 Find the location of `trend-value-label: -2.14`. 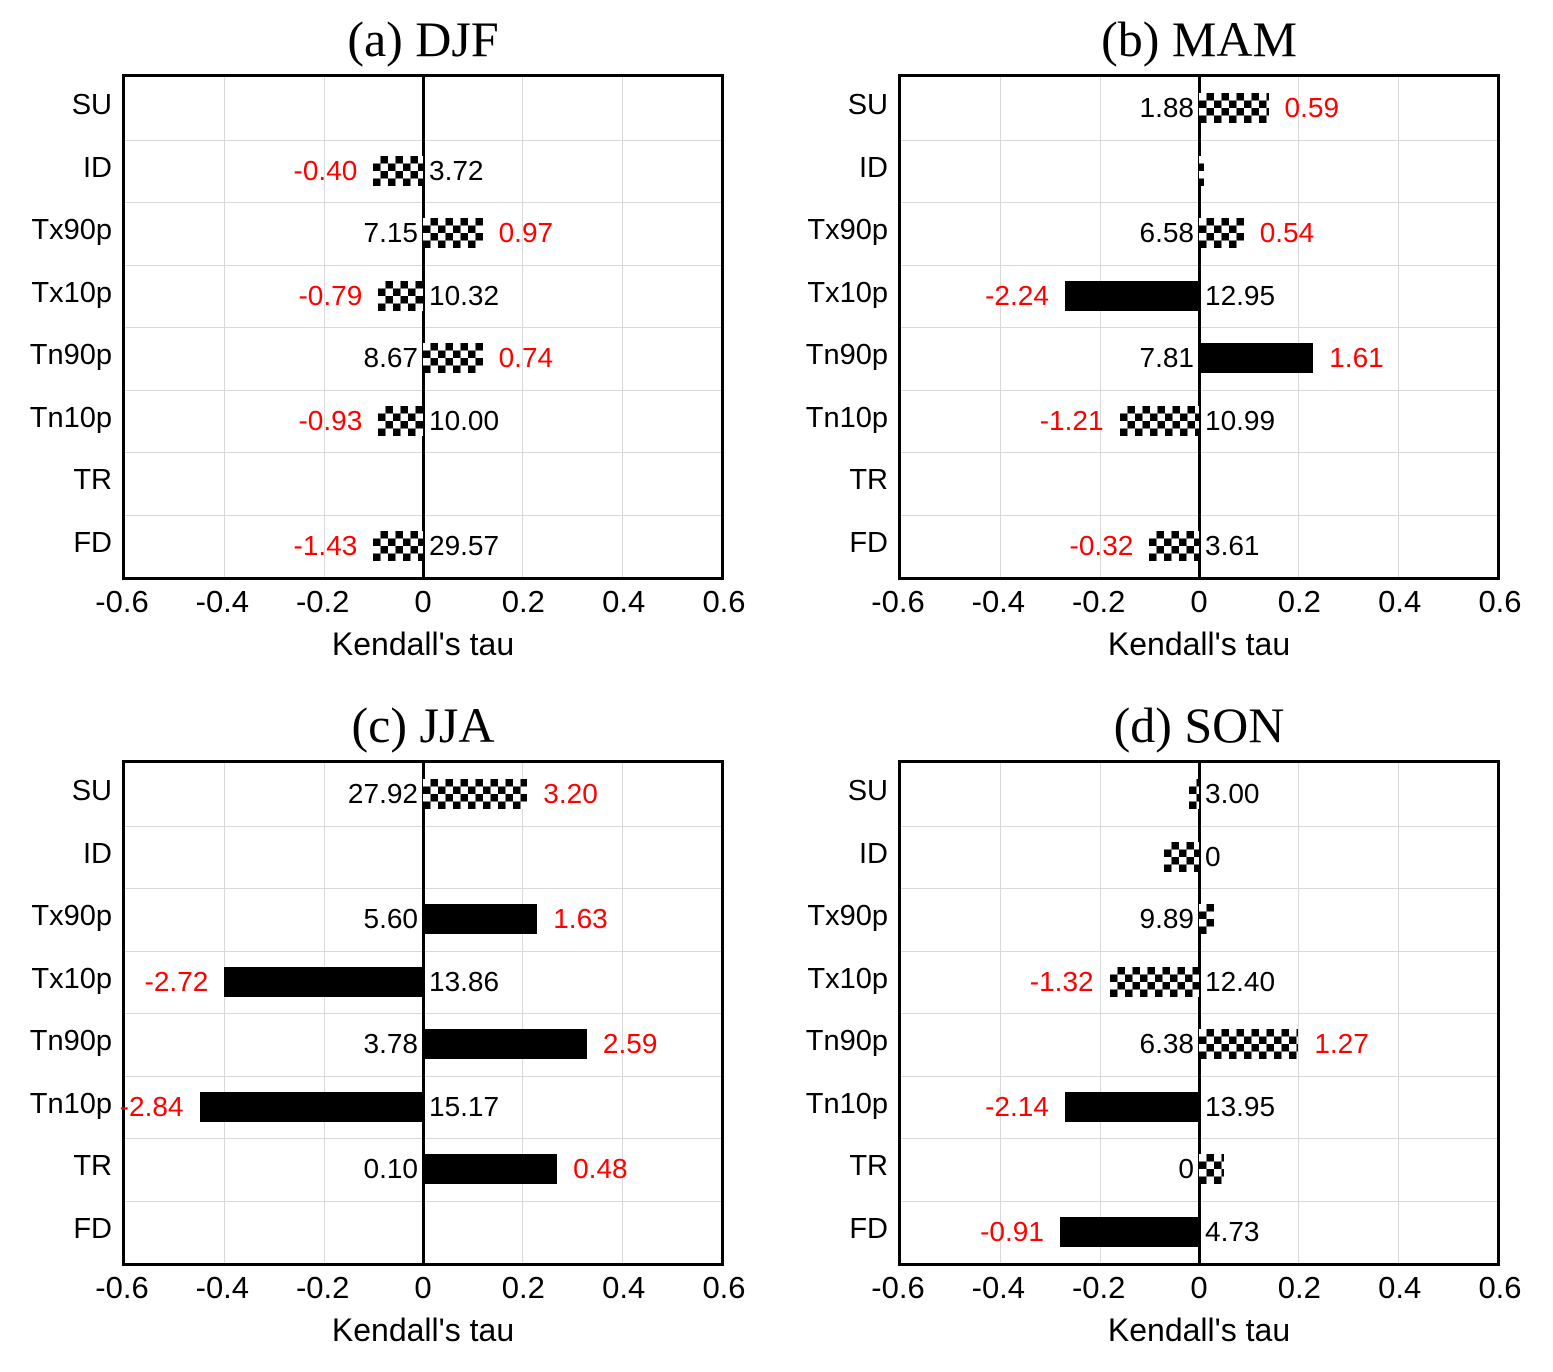

trend-value-label: -2.14 is located at coordinates (1017, 1106).